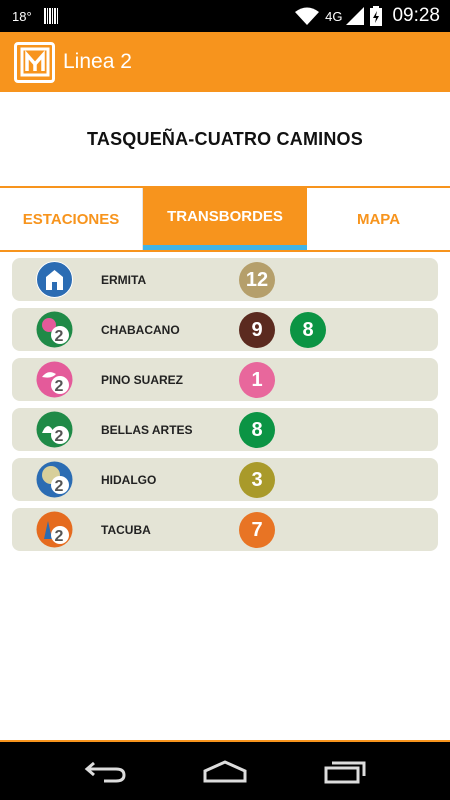 The image size is (450, 800). I want to click on line-badge: 1, so click(257, 380).